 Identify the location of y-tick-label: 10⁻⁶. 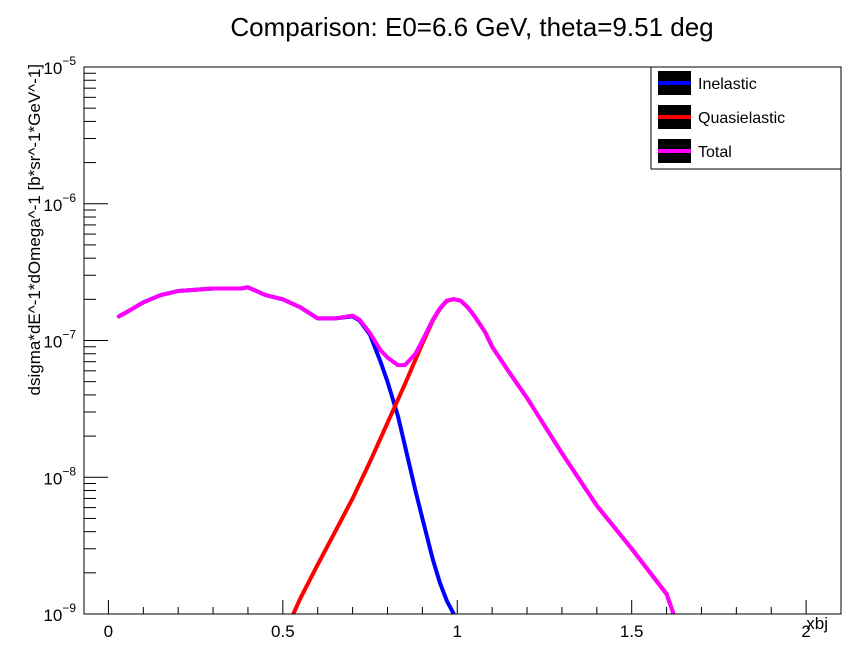
(59, 203).